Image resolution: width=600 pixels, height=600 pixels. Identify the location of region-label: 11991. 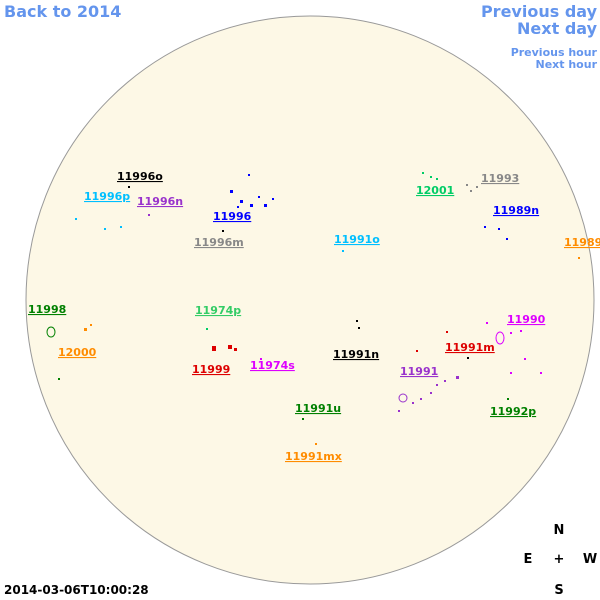
(419, 371).